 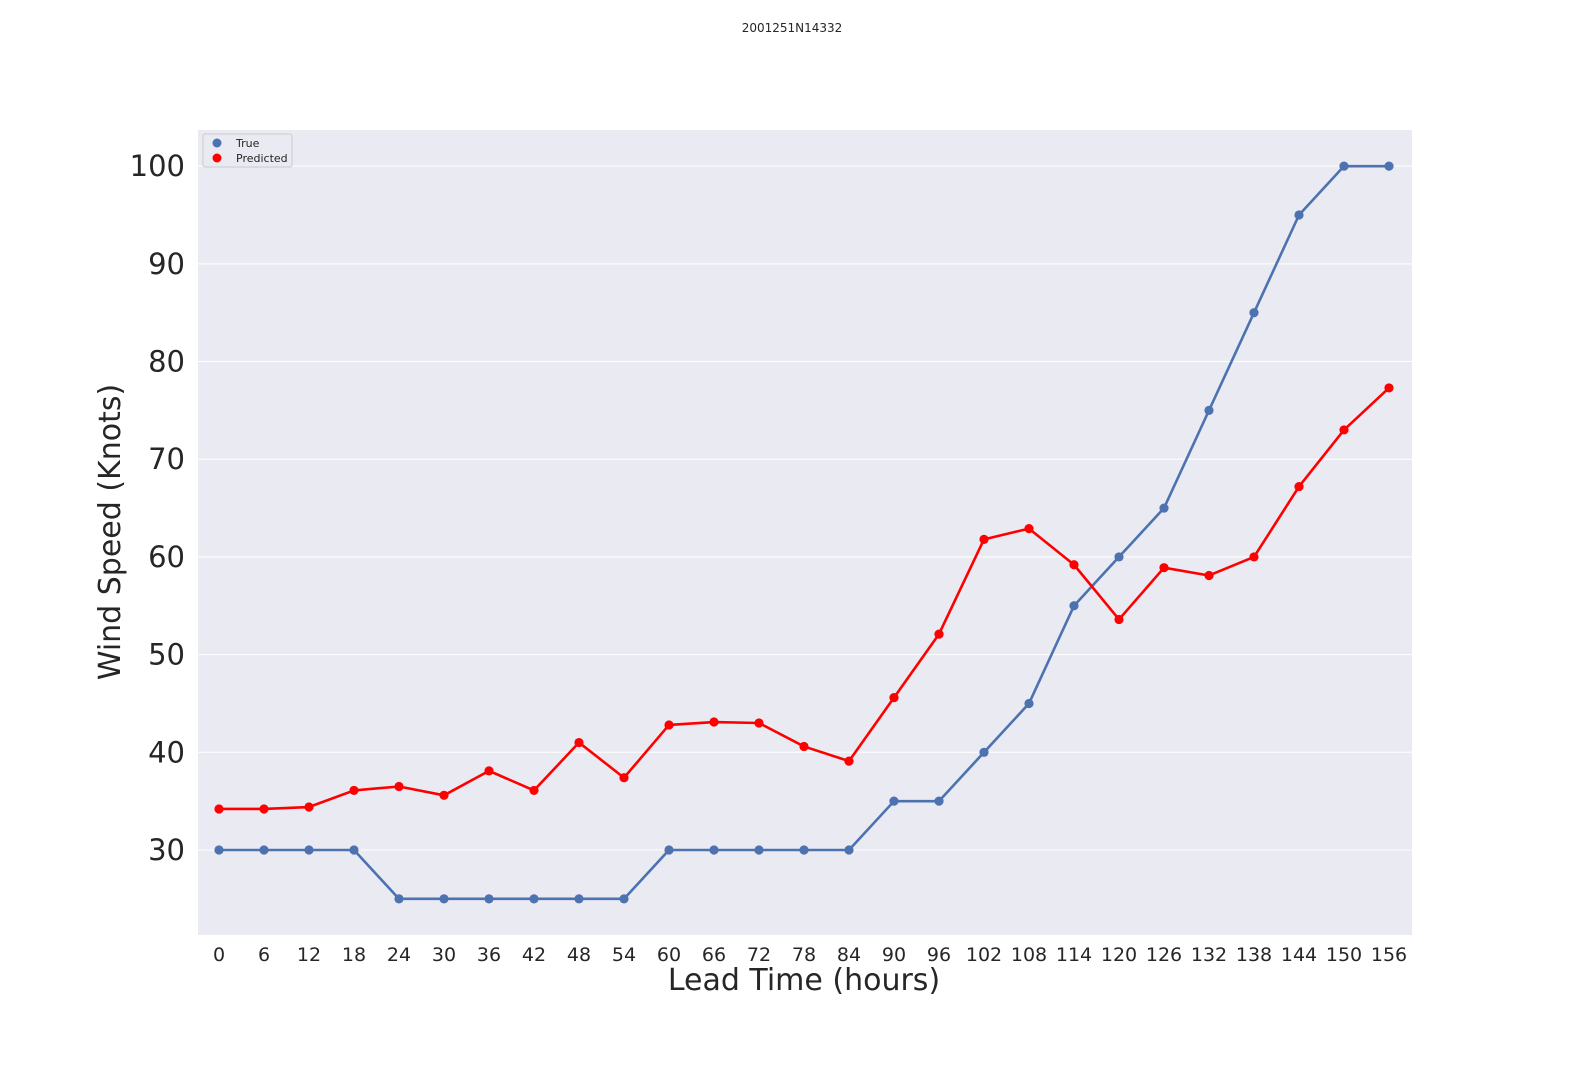 I want to click on y-tick-label: 100, so click(x=157, y=166).